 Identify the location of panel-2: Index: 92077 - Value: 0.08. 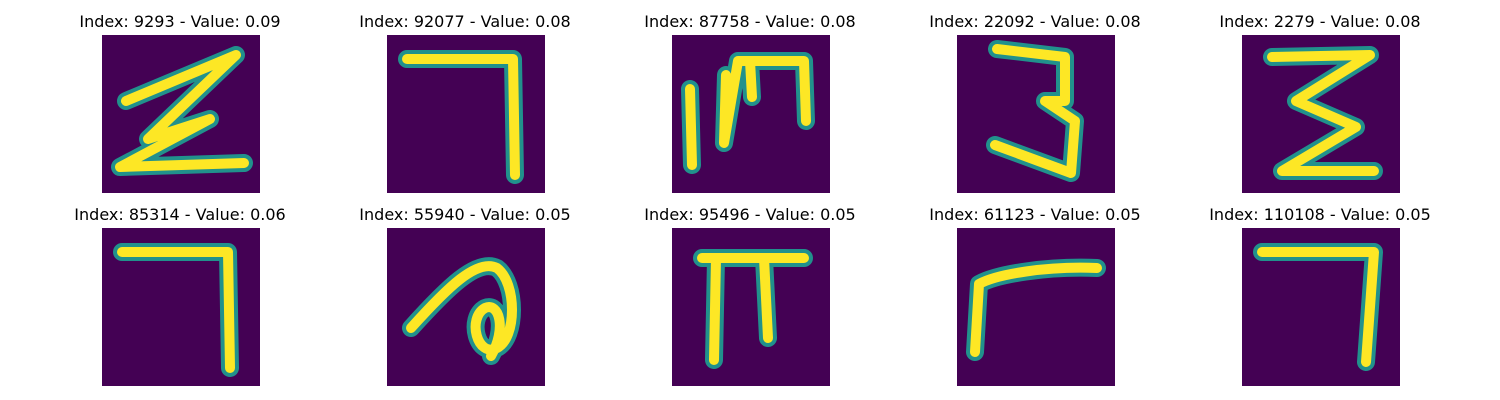
(465, 107).